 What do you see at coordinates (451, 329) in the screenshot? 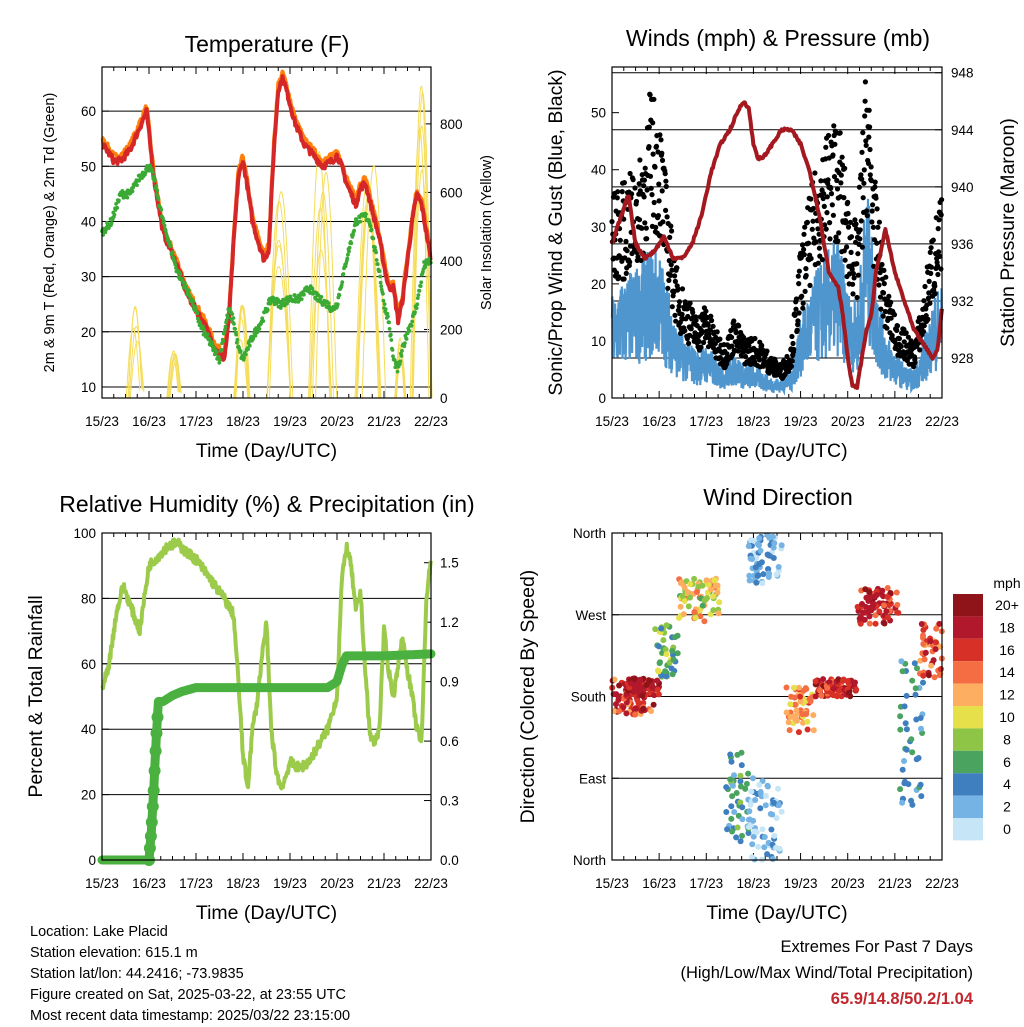
I see `y2-tick-label: 200` at bounding box center [451, 329].